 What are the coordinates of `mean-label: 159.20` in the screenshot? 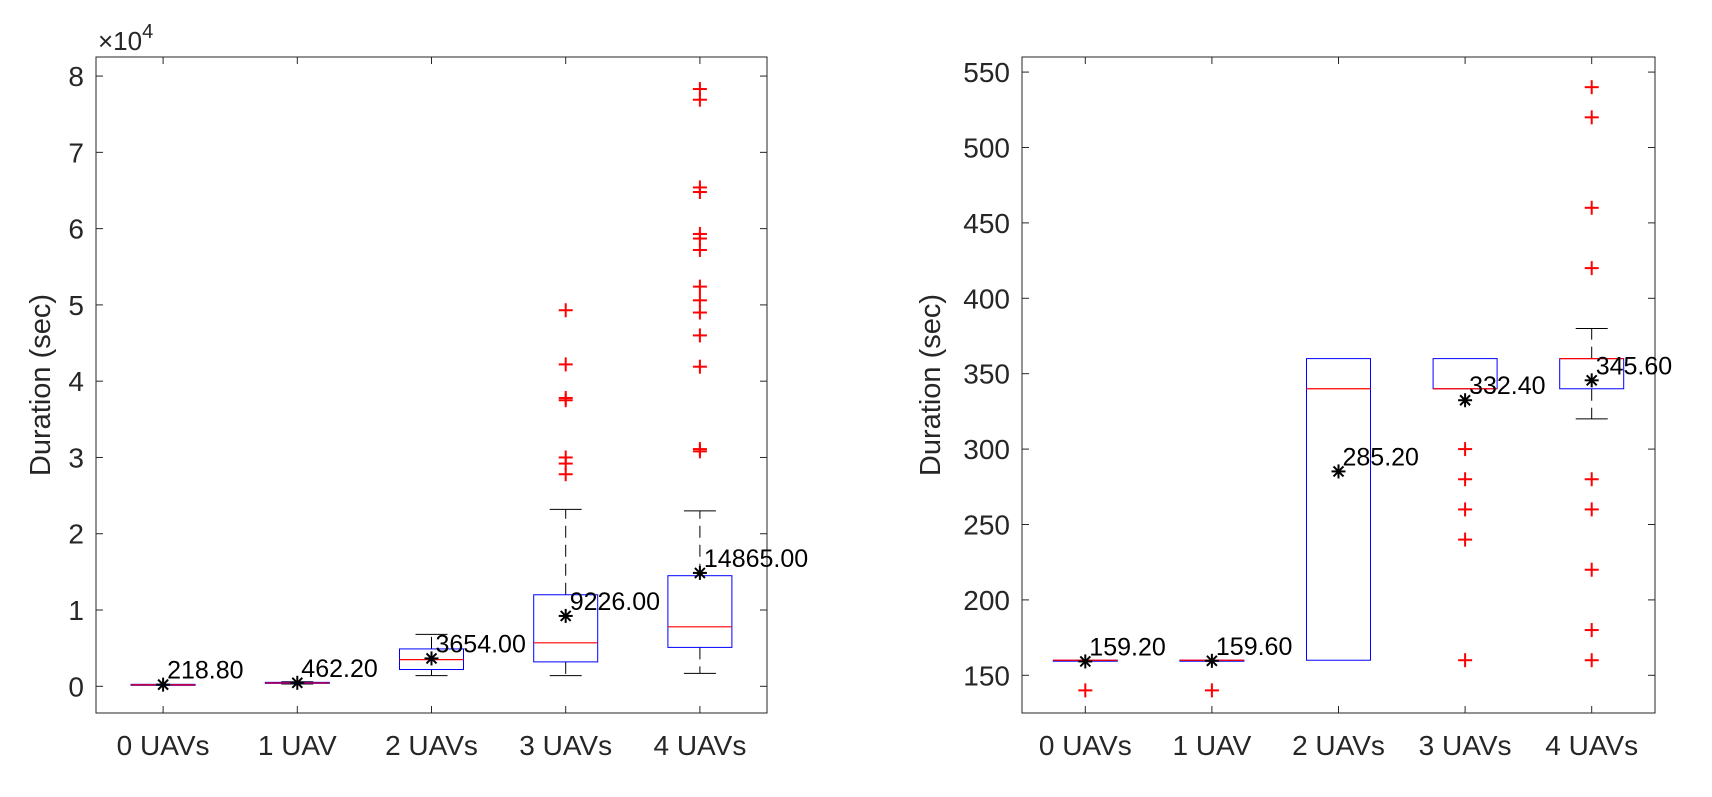 It's located at (1127, 647).